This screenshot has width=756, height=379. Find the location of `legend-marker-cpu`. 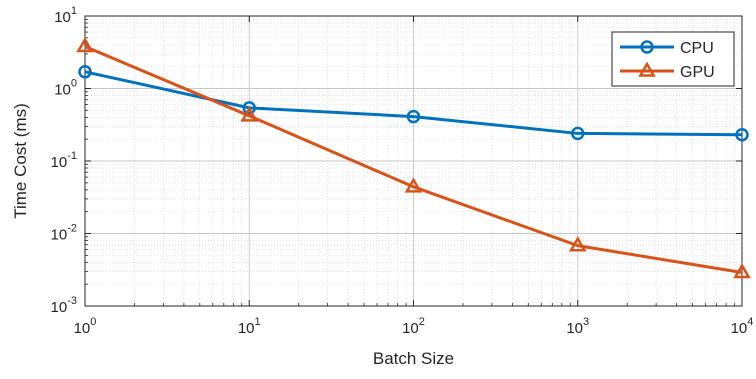

legend-marker-cpu is located at coordinates (647, 47).